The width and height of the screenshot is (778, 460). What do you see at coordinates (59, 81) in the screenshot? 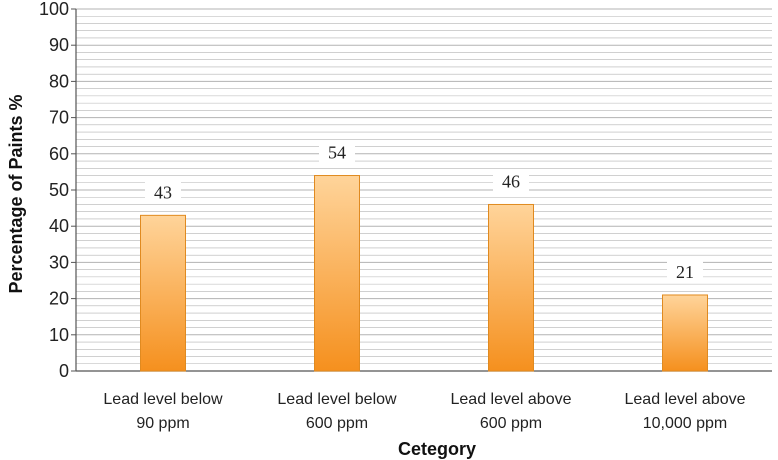
I see `y-tick-label: 80` at bounding box center [59, 81].